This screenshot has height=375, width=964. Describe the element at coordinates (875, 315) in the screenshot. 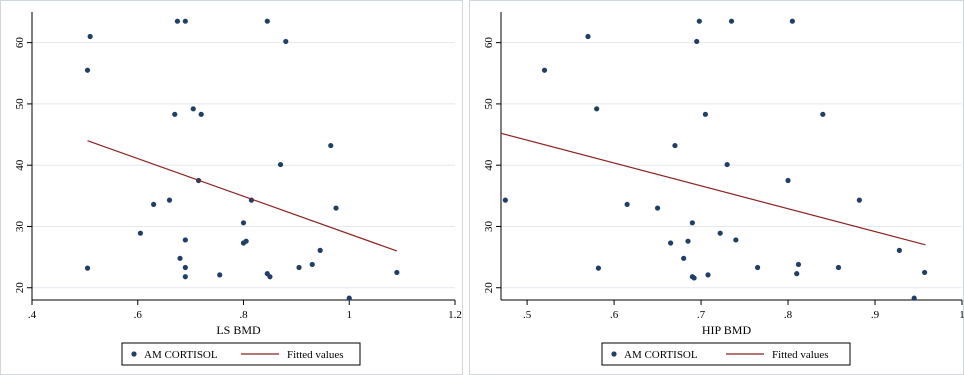

I see `panel2-x-tick-label-4: .9` at that location.